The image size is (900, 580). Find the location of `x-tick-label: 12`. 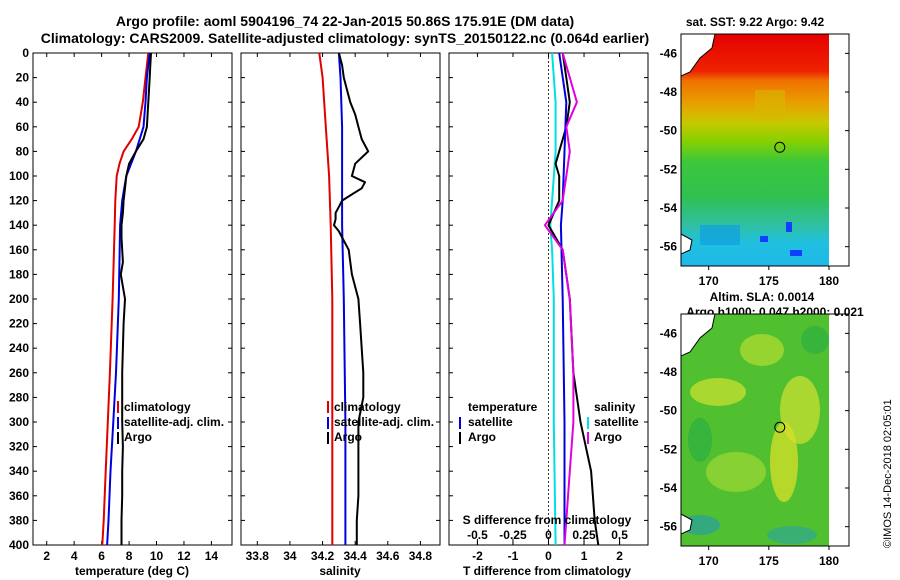

x-tick-label: 12 is located at coordinates (184, 556).